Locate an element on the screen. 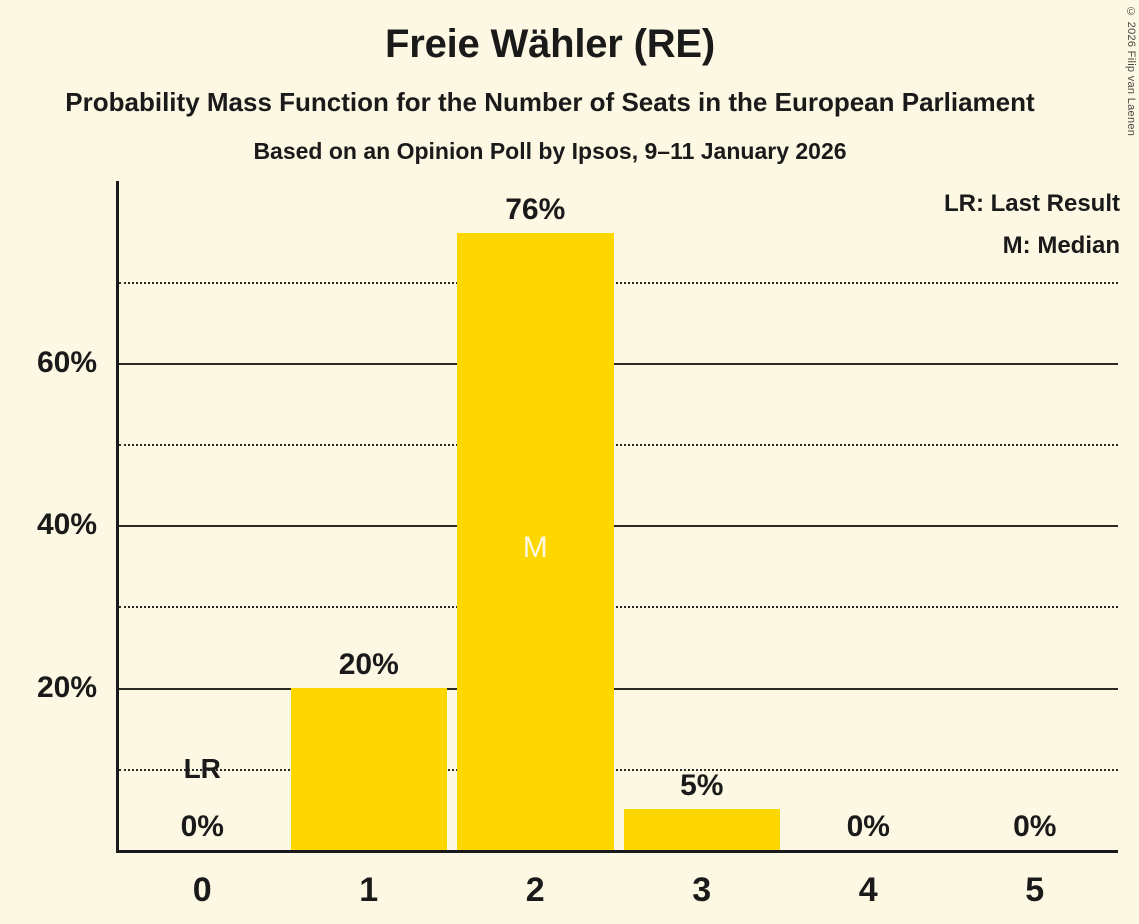  x-axis-tick-label: 4 is located at coordinates (868, 890).